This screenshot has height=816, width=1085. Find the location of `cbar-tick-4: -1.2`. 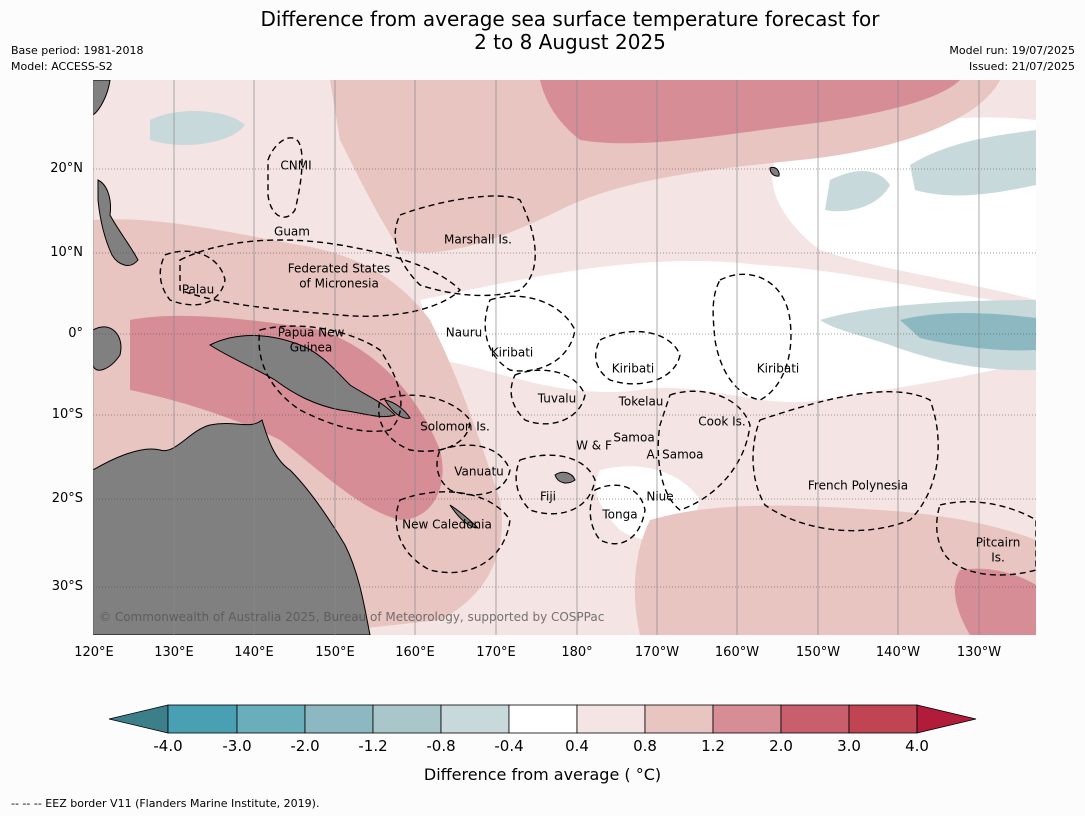

cbar-tick-4: -1.2 is located at coordinates (373, 746).